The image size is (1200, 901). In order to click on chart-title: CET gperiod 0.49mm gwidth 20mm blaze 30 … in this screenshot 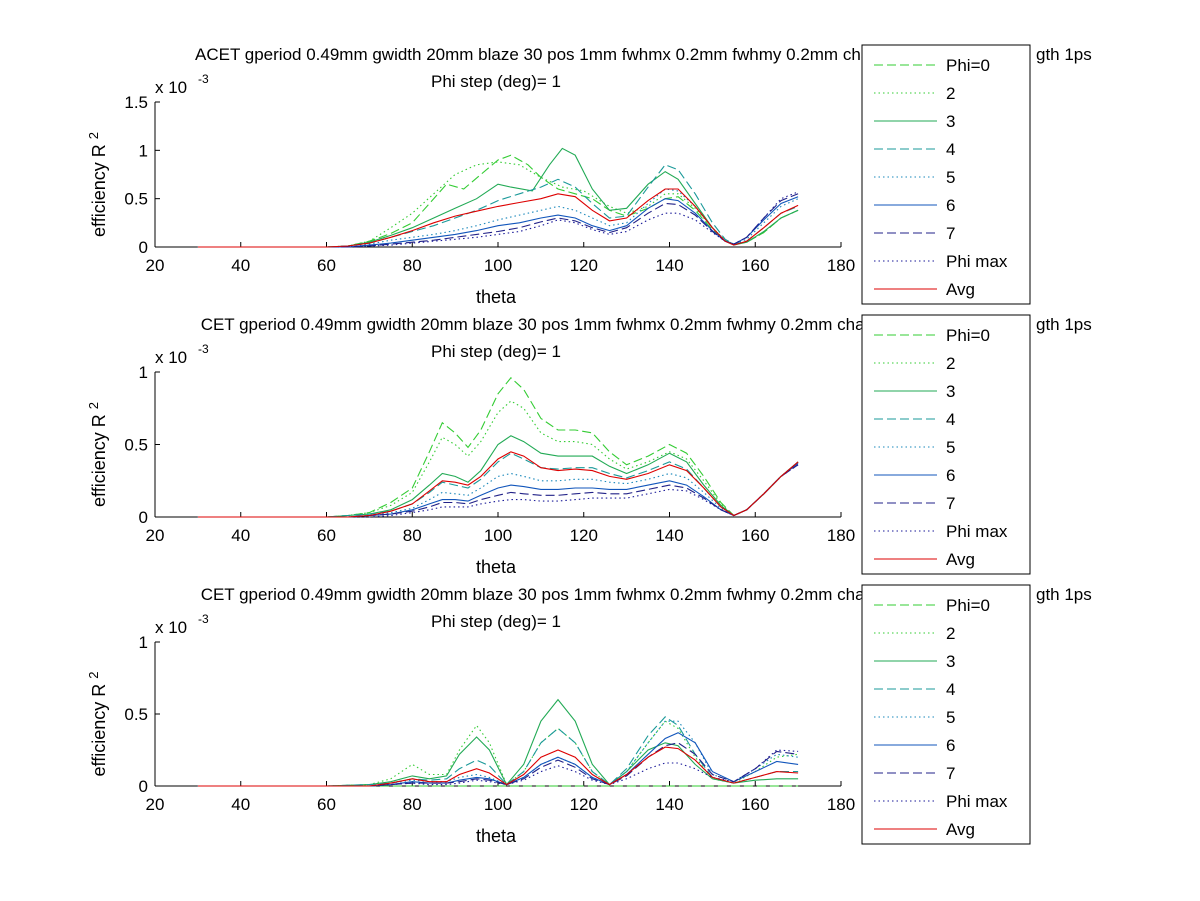, I will do `click(552, 324)`.